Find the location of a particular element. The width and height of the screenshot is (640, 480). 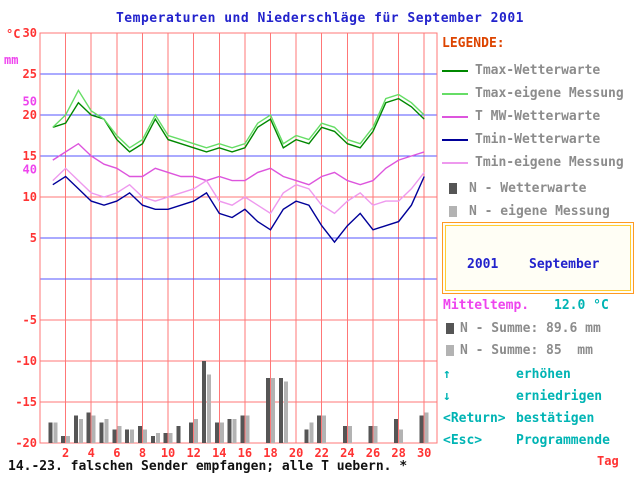

y-tick-c: -15 is located at coordinates (26, 402).